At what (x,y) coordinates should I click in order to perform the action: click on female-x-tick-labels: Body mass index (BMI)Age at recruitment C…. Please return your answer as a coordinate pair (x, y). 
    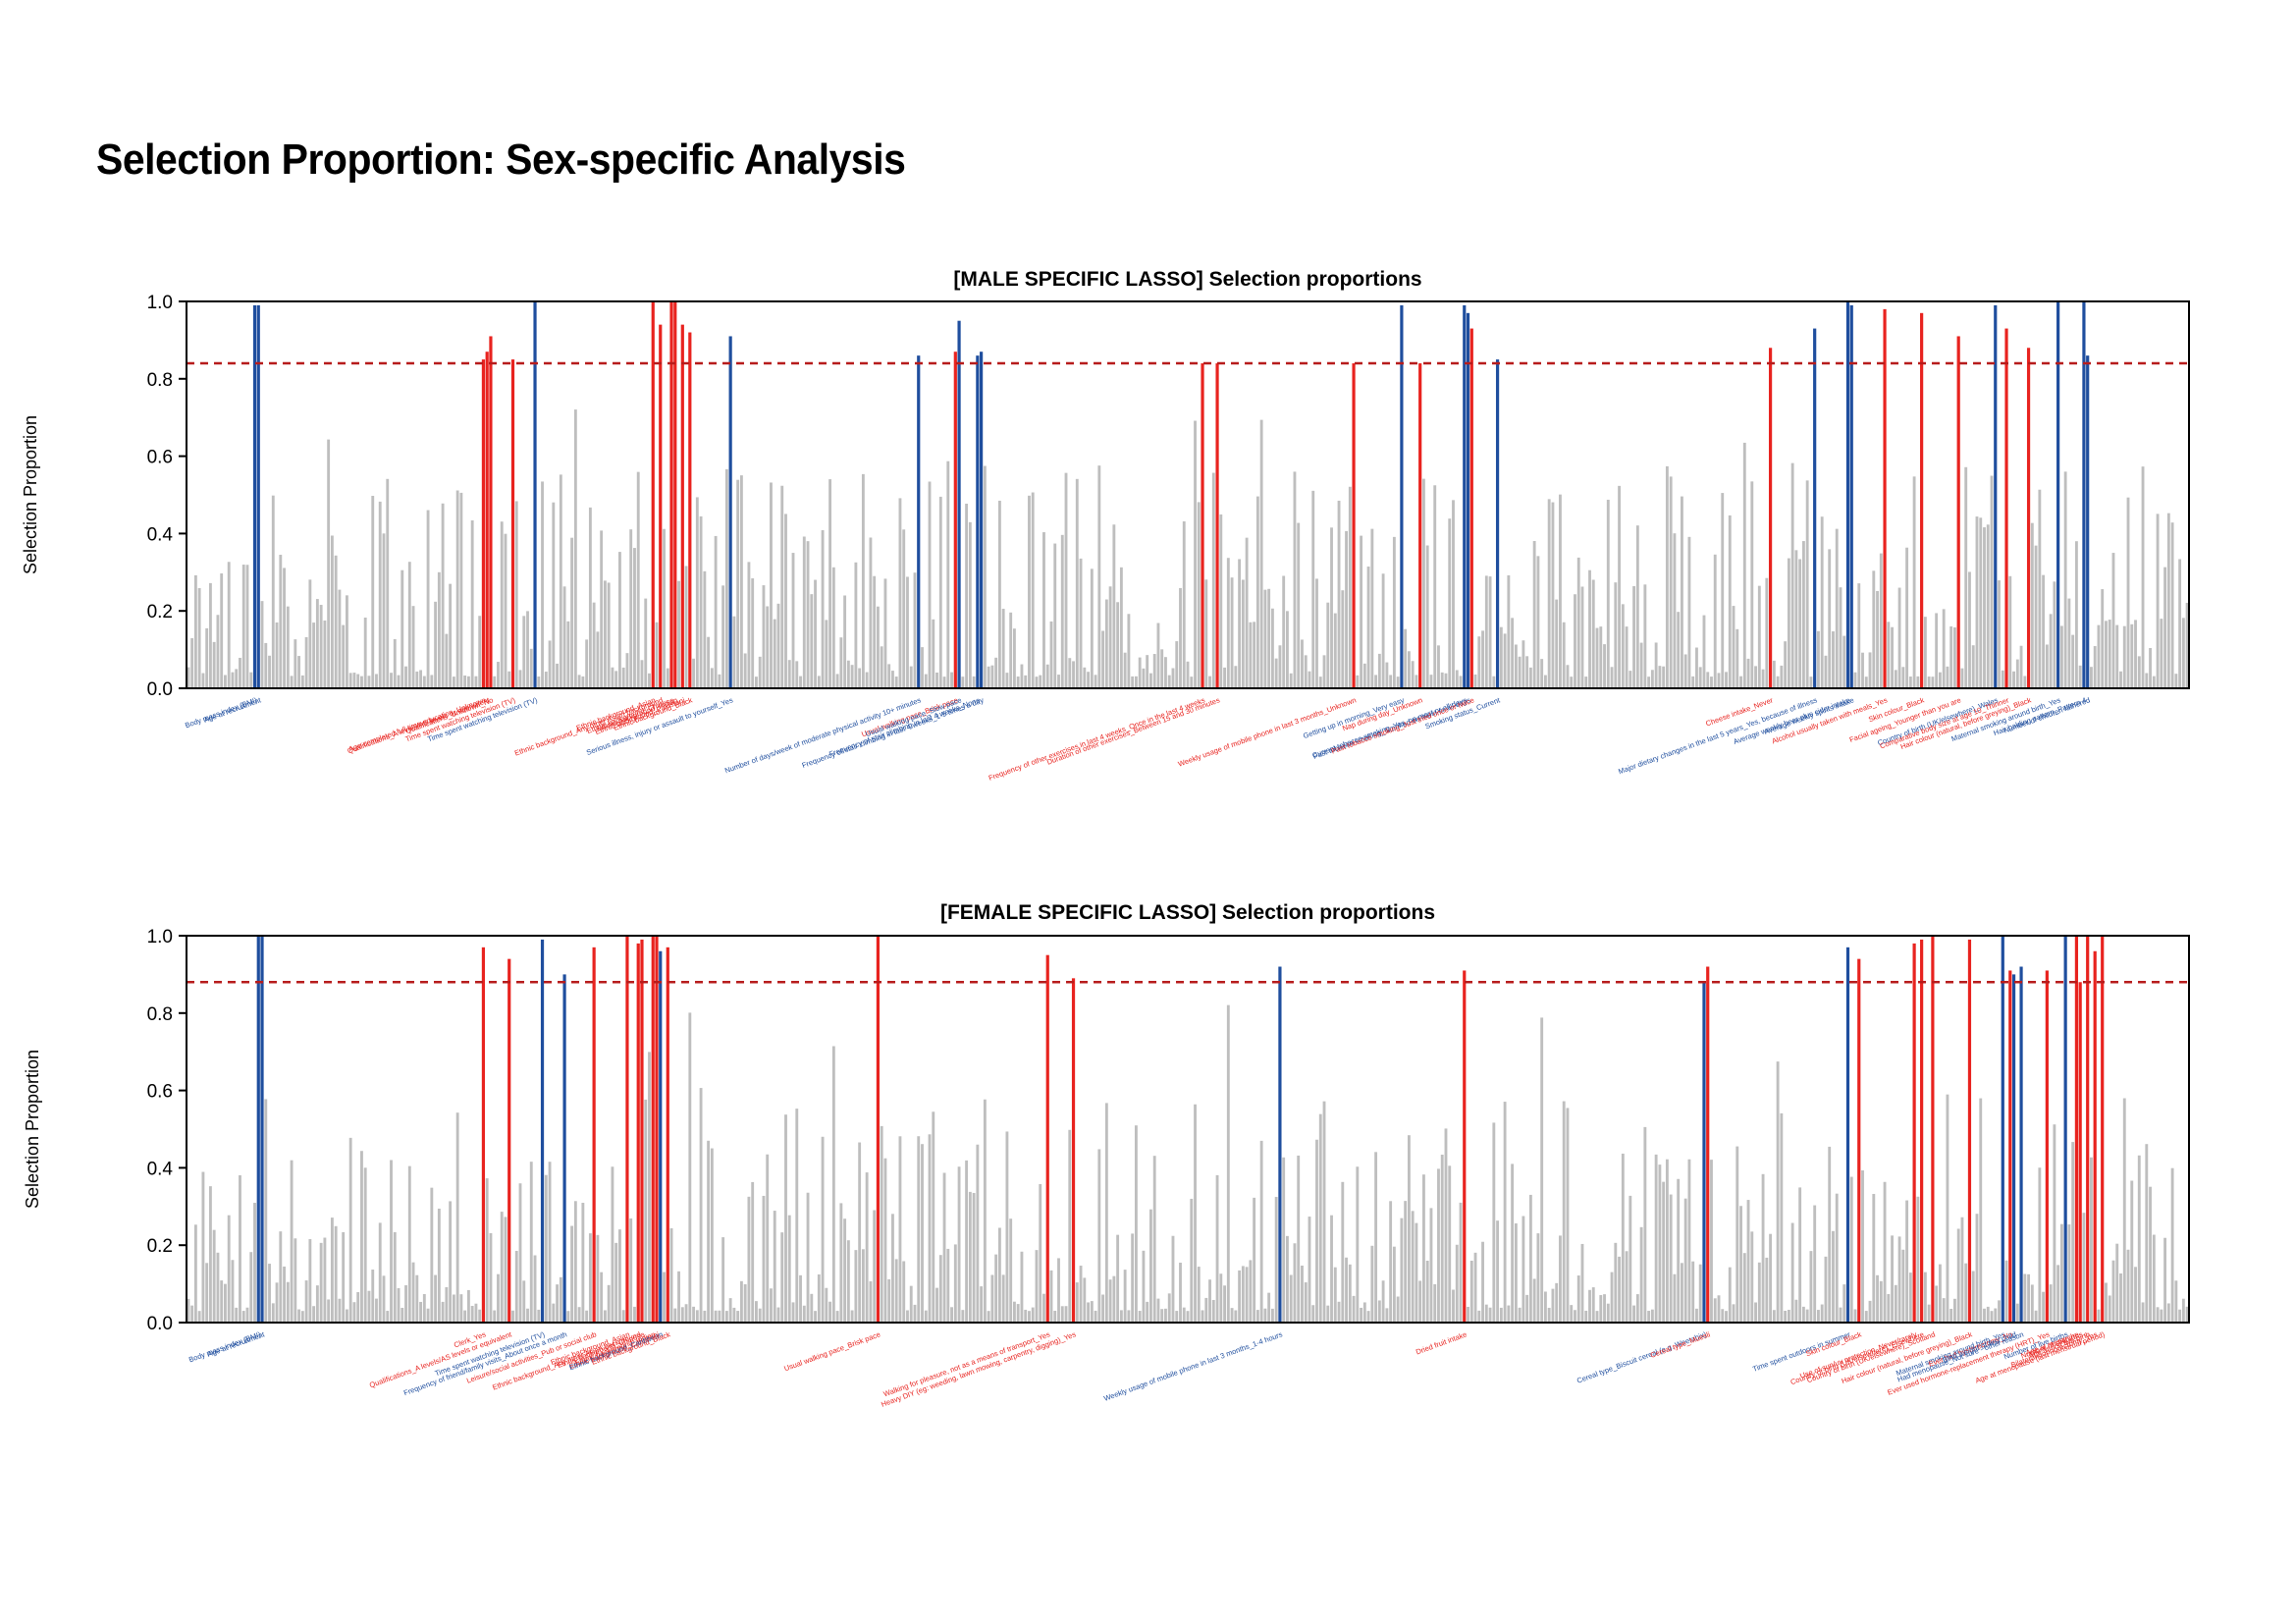
    Looking at the image, I should click on (1147, 1369).